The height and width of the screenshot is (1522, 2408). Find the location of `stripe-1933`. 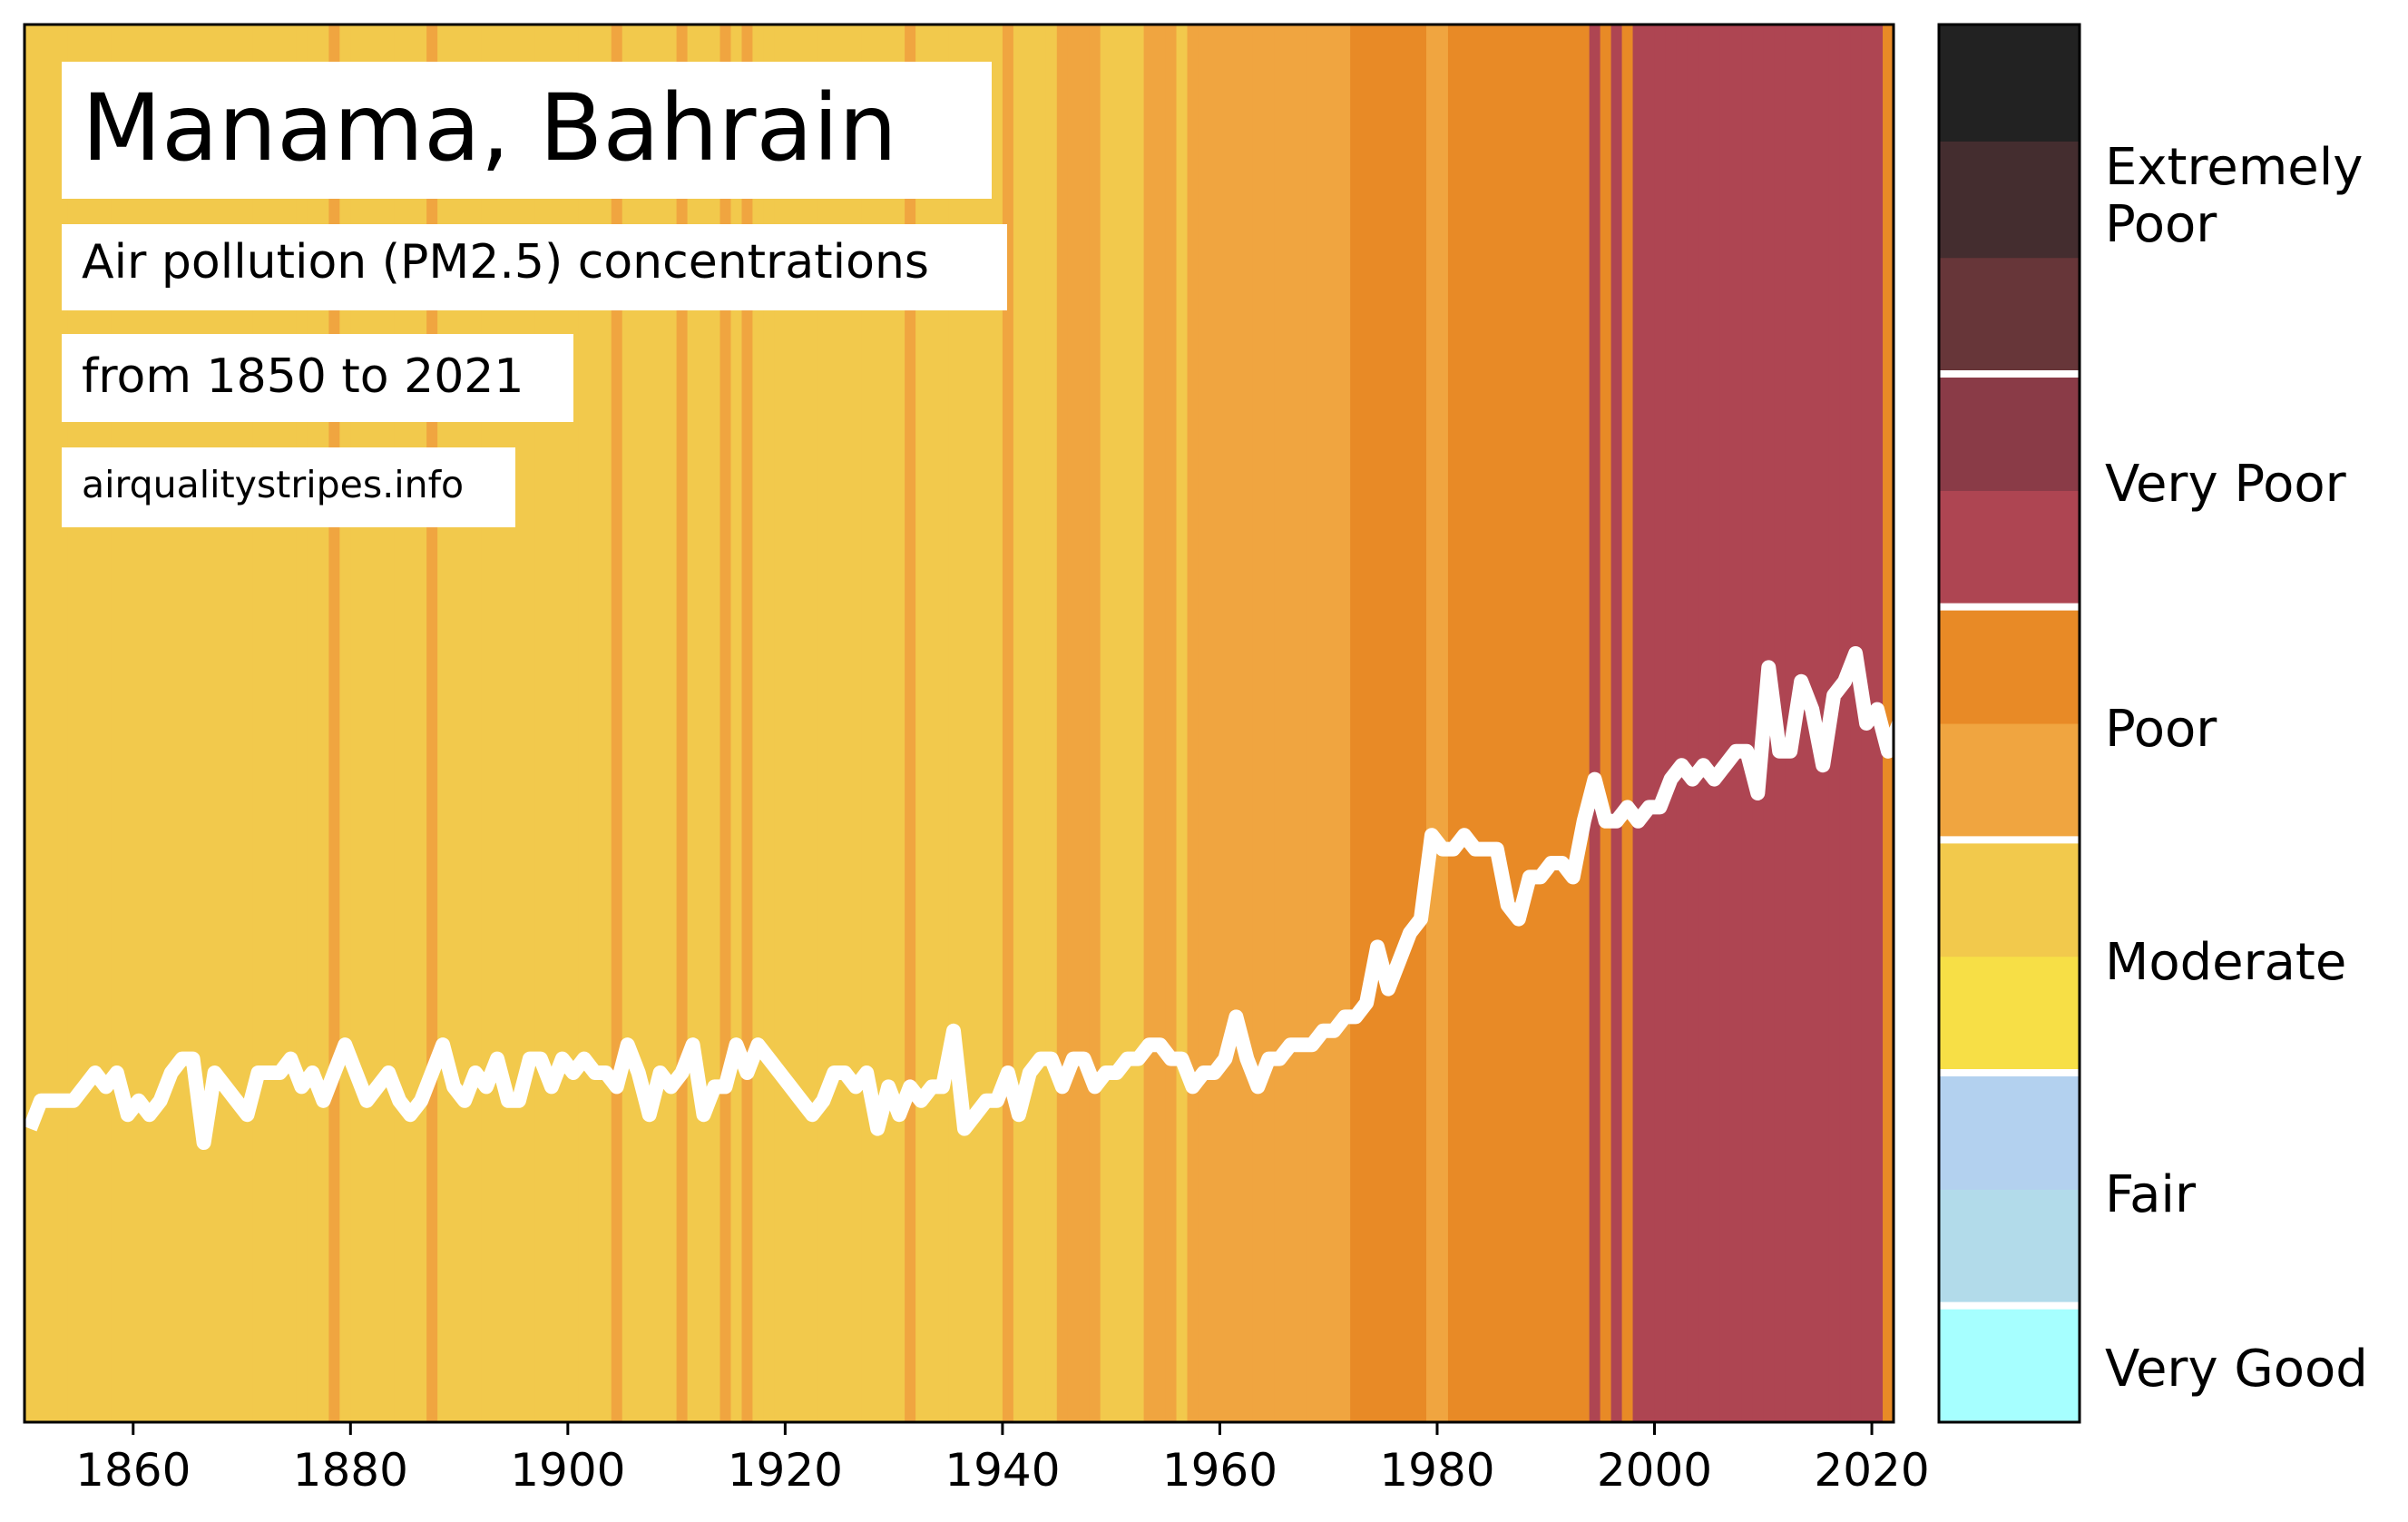

stripe-1933 is located at coordinates (932, 723).